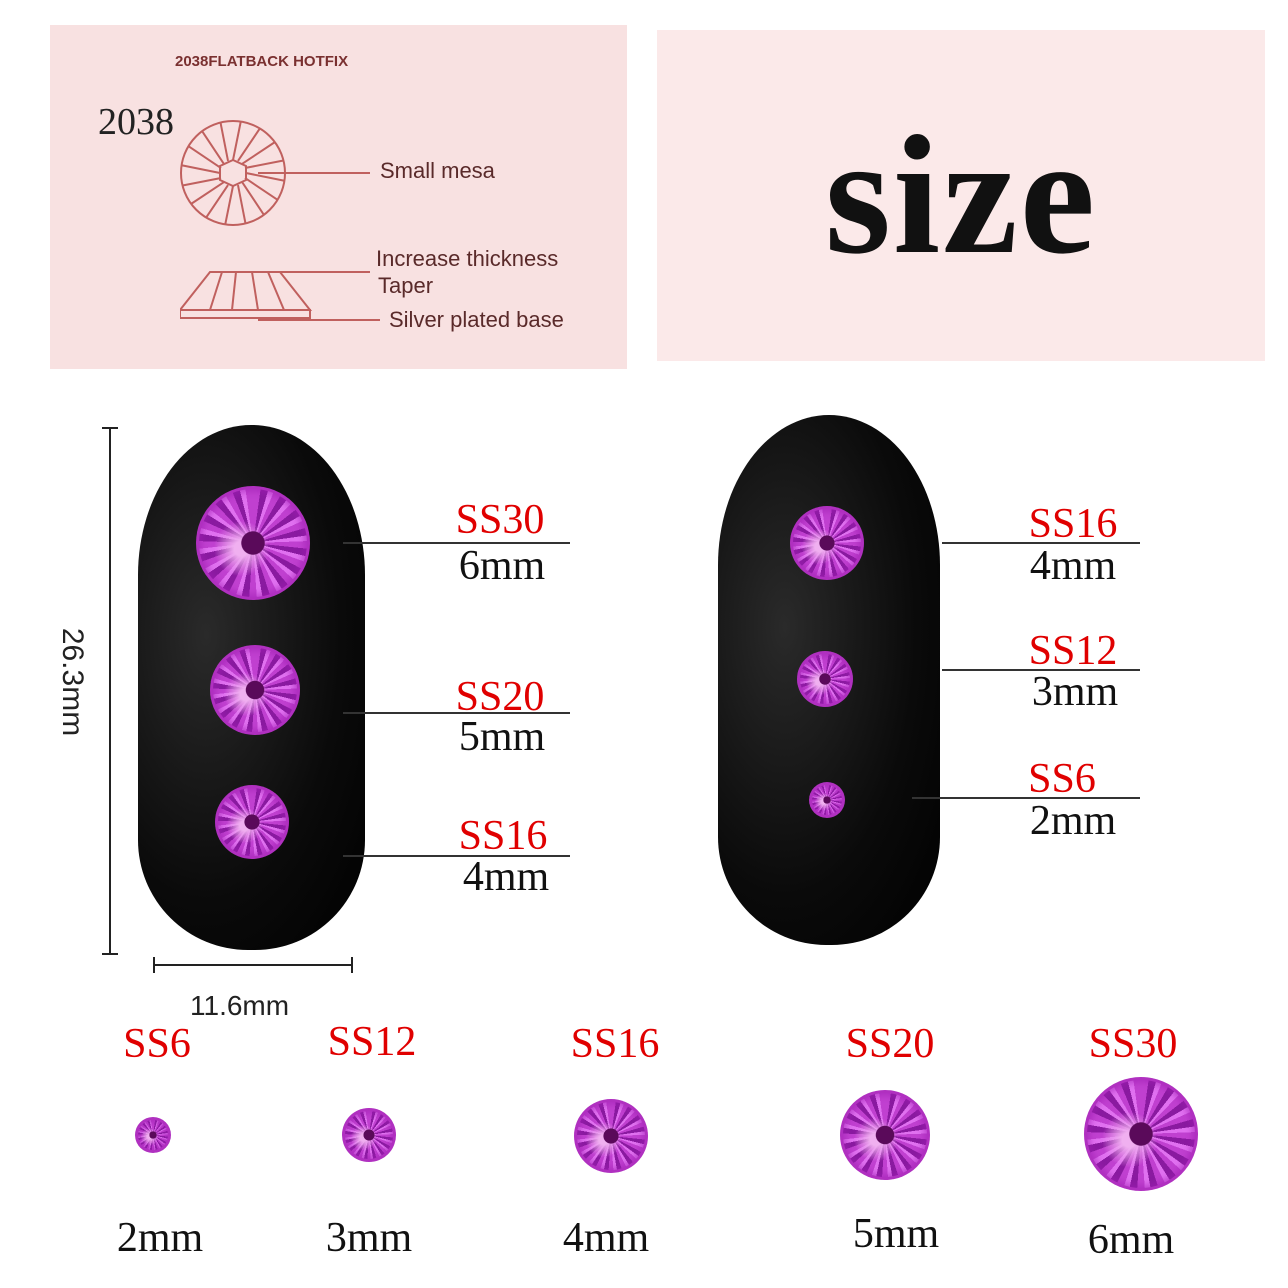  Describe the element at coordinates (406, 285) in the screenshot. I see `label-taper: Taper` at that location.